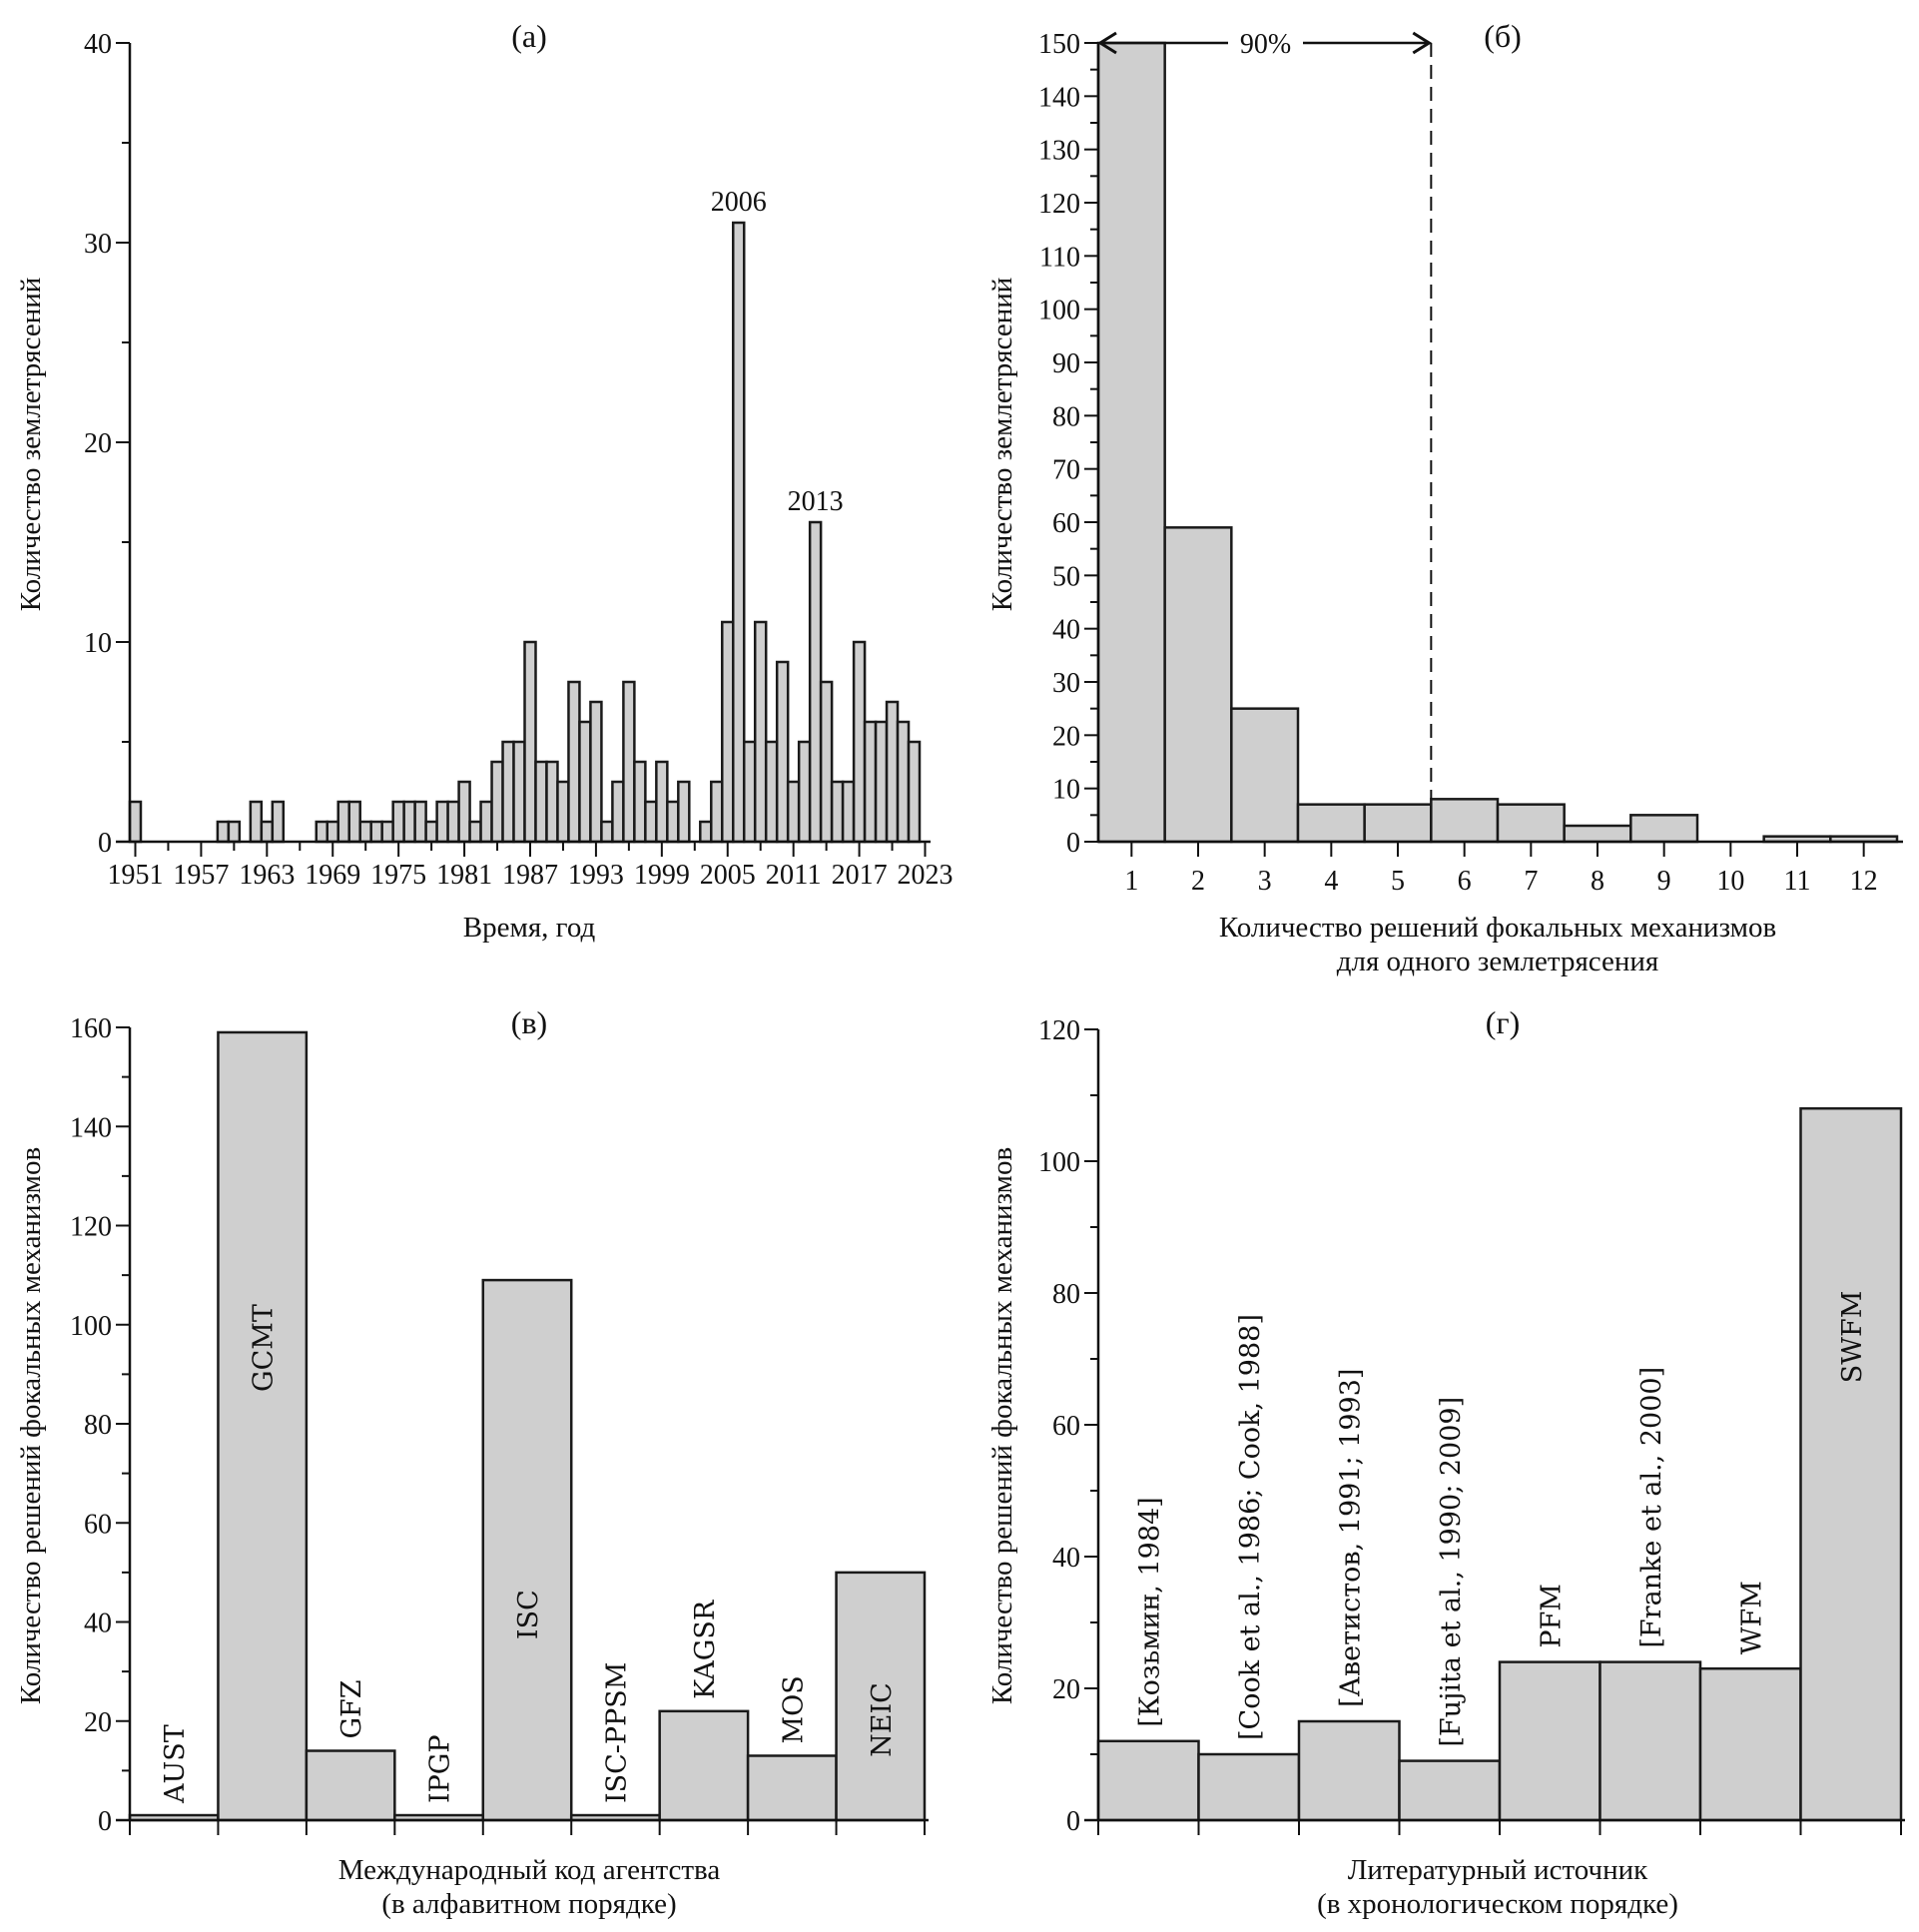 This screenshot has height=1932, width=1919. What do you see at coordinates (616, 1732) in the screenshot?
I see `bar-category-label: ISC-PPSM` at bounding box center [616, 1732].